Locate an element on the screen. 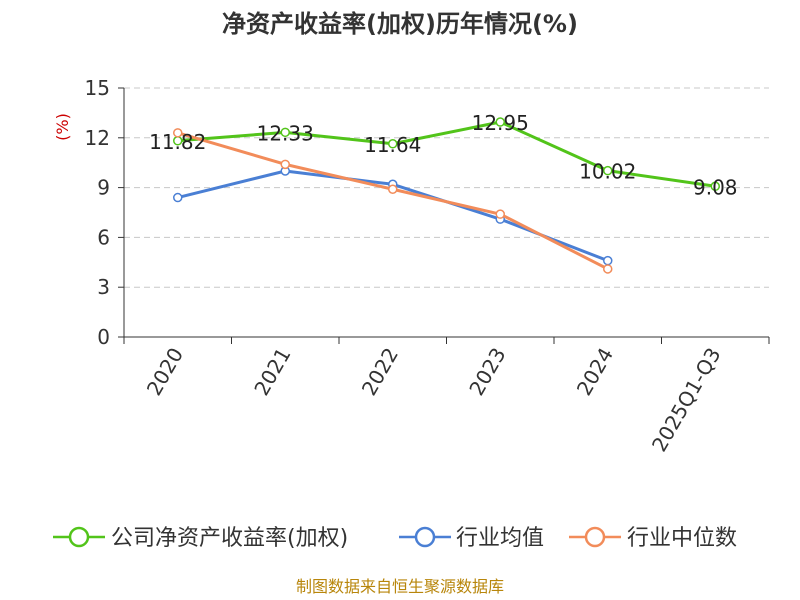  y-tick-label: 15 is located at coordinates (97, 88).